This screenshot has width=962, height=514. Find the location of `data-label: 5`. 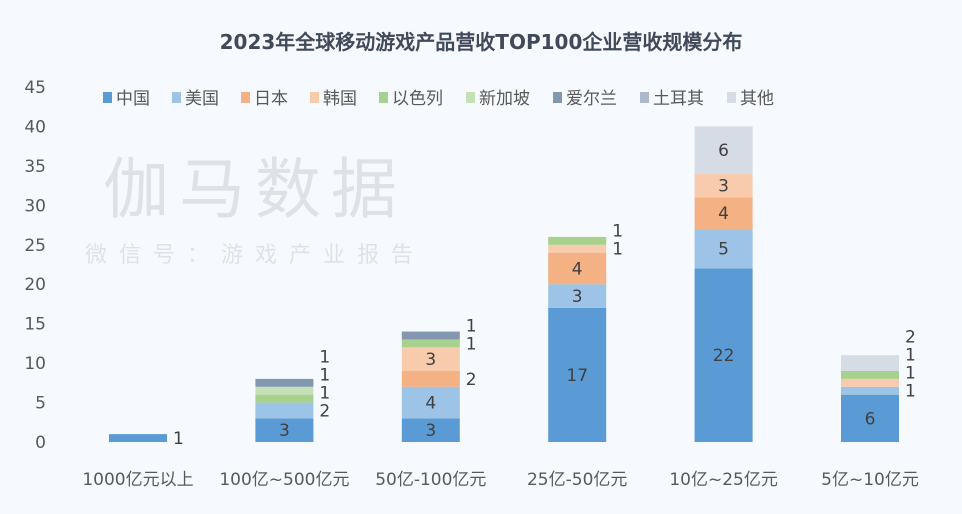

data-label: 5 is located at coordinates (723, 250).